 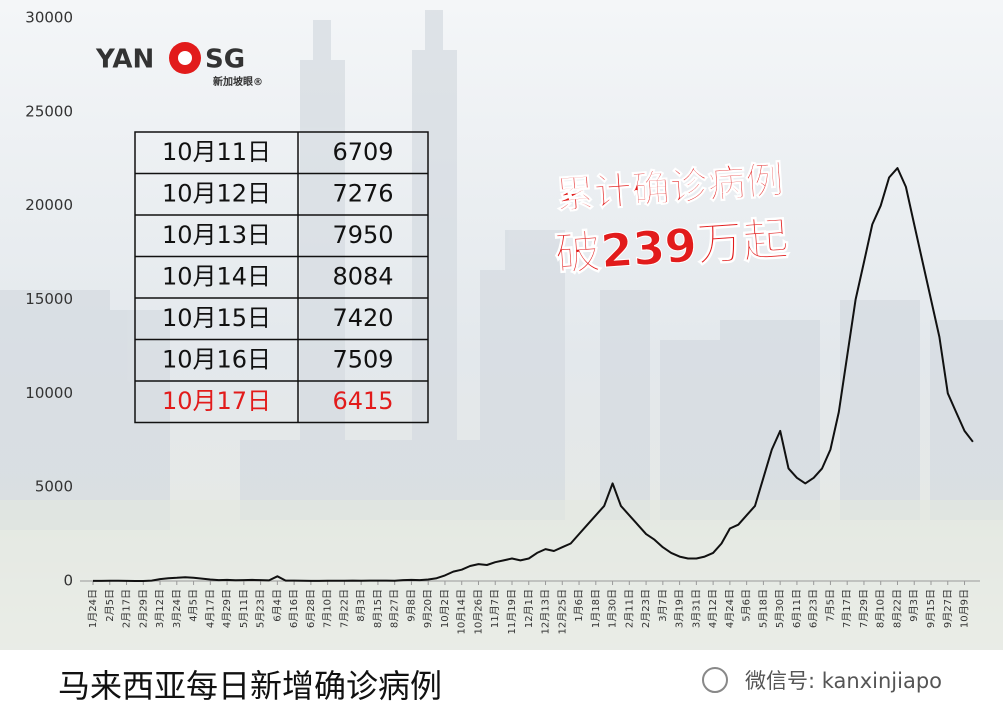 What do you see at coordinates (362, 193) in the screenshot?
I see `table-cell: 7276` at bounding box center [362, 193].